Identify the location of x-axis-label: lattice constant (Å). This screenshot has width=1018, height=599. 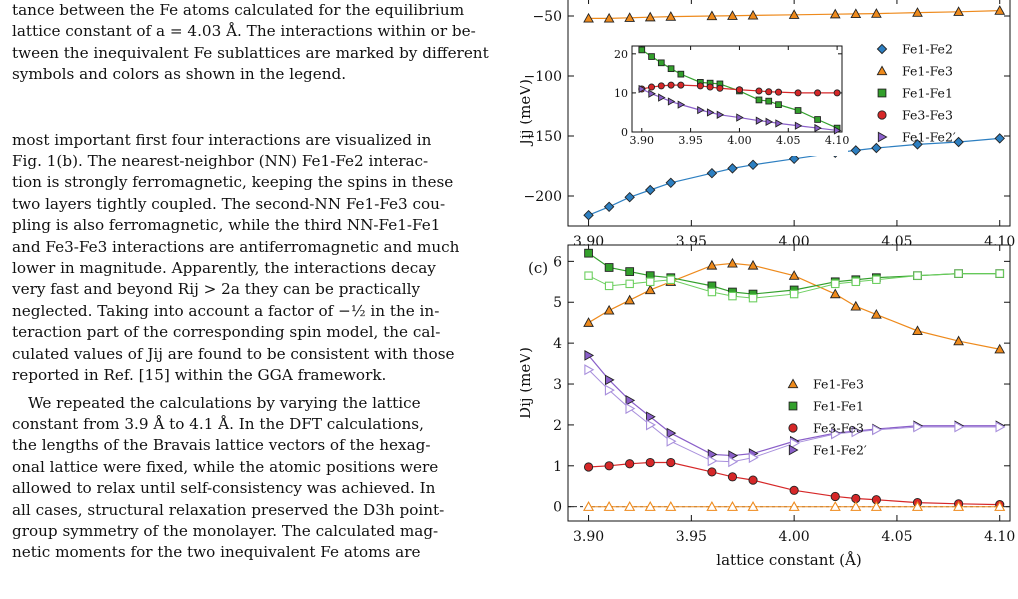
(788, 560).